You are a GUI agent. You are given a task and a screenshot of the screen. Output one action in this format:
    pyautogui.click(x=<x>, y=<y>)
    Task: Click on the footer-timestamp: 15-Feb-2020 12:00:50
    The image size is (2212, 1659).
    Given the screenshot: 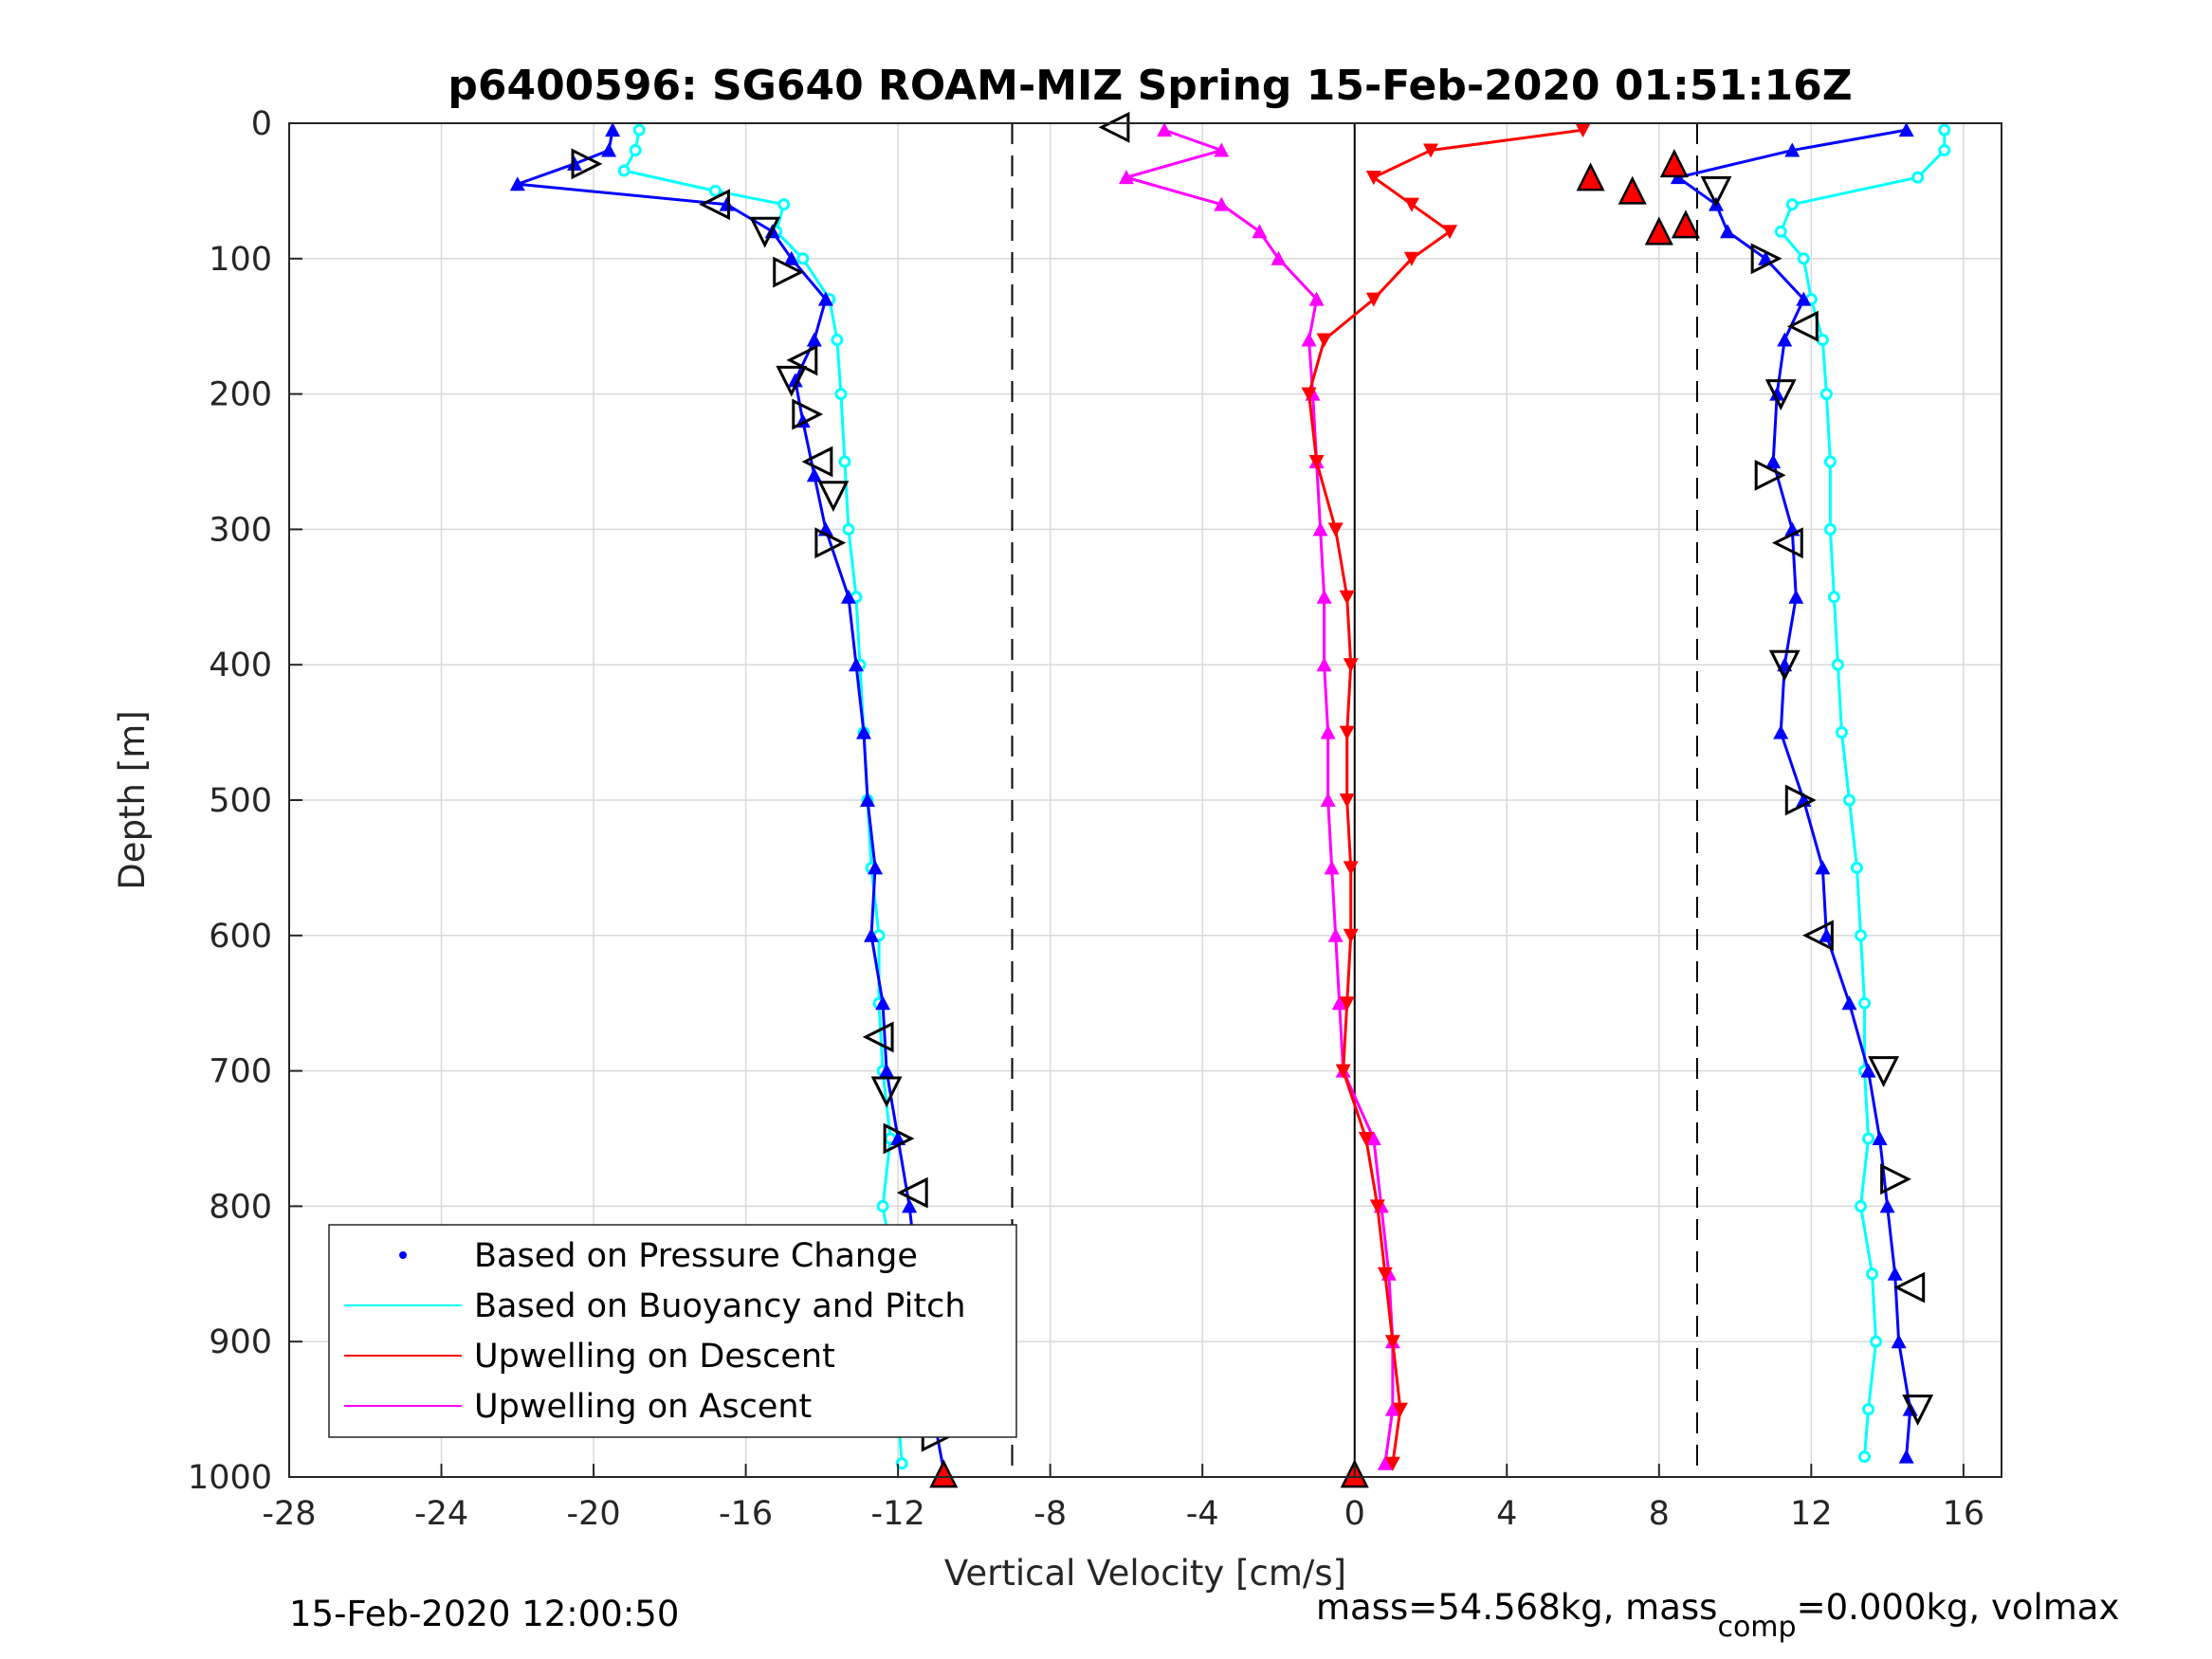 What is the action you would take?
    pyautogui.click(x=484, y=1614)
    